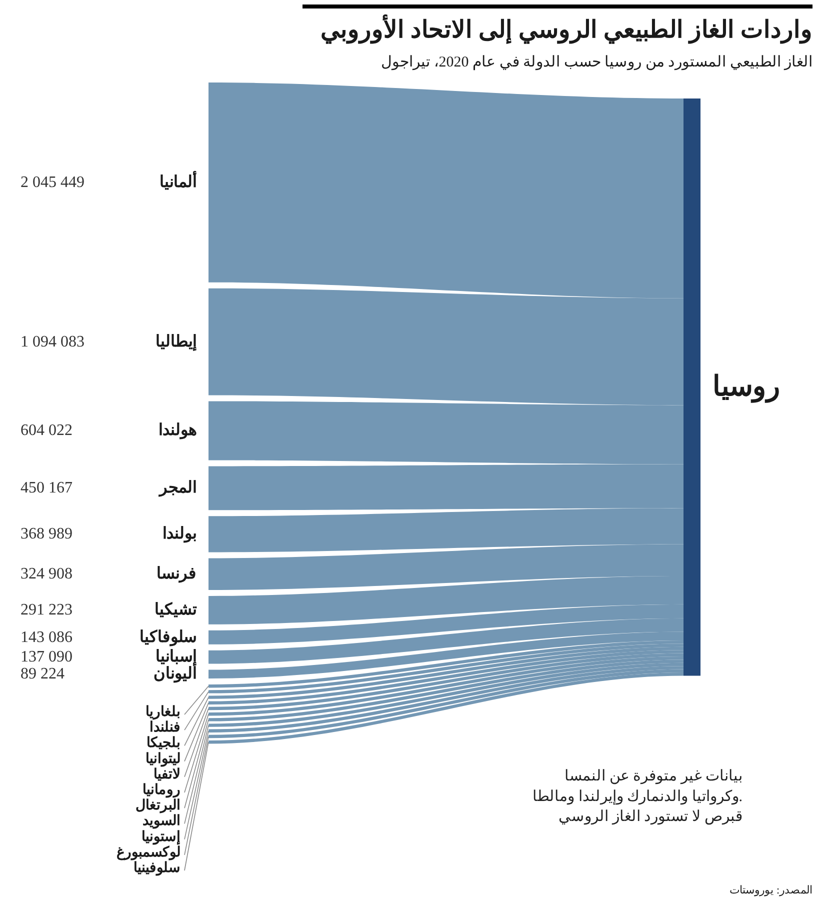 This screenshot has height=915, width=830. What do you see at coordinates (52, 341) in the screenshot?
I see `data-label: 1 094 083` at bounding box center [52, 341].